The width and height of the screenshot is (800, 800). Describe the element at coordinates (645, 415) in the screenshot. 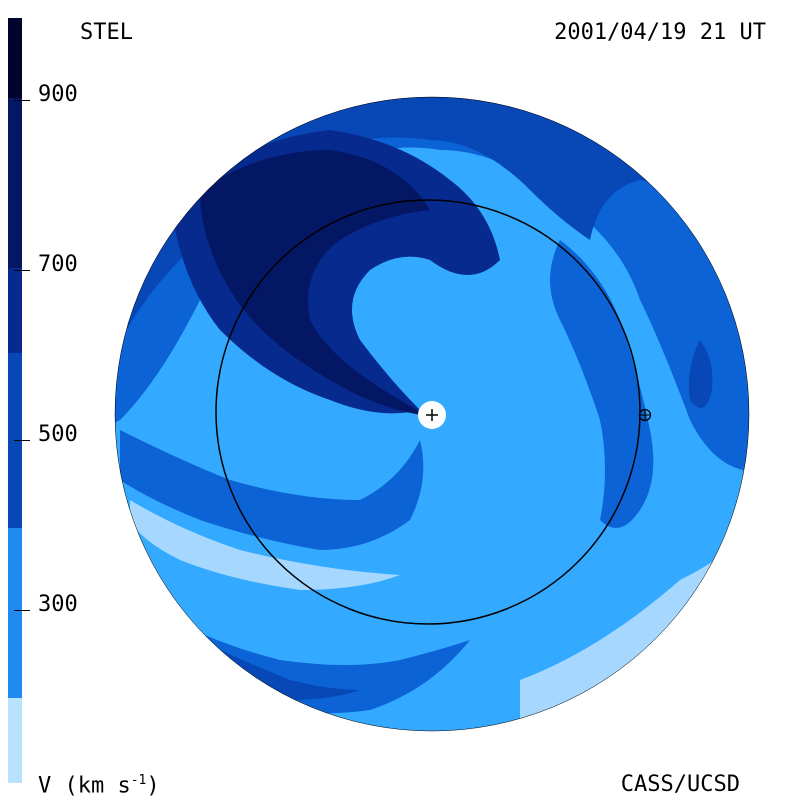

I see `earth-marker` at that location.